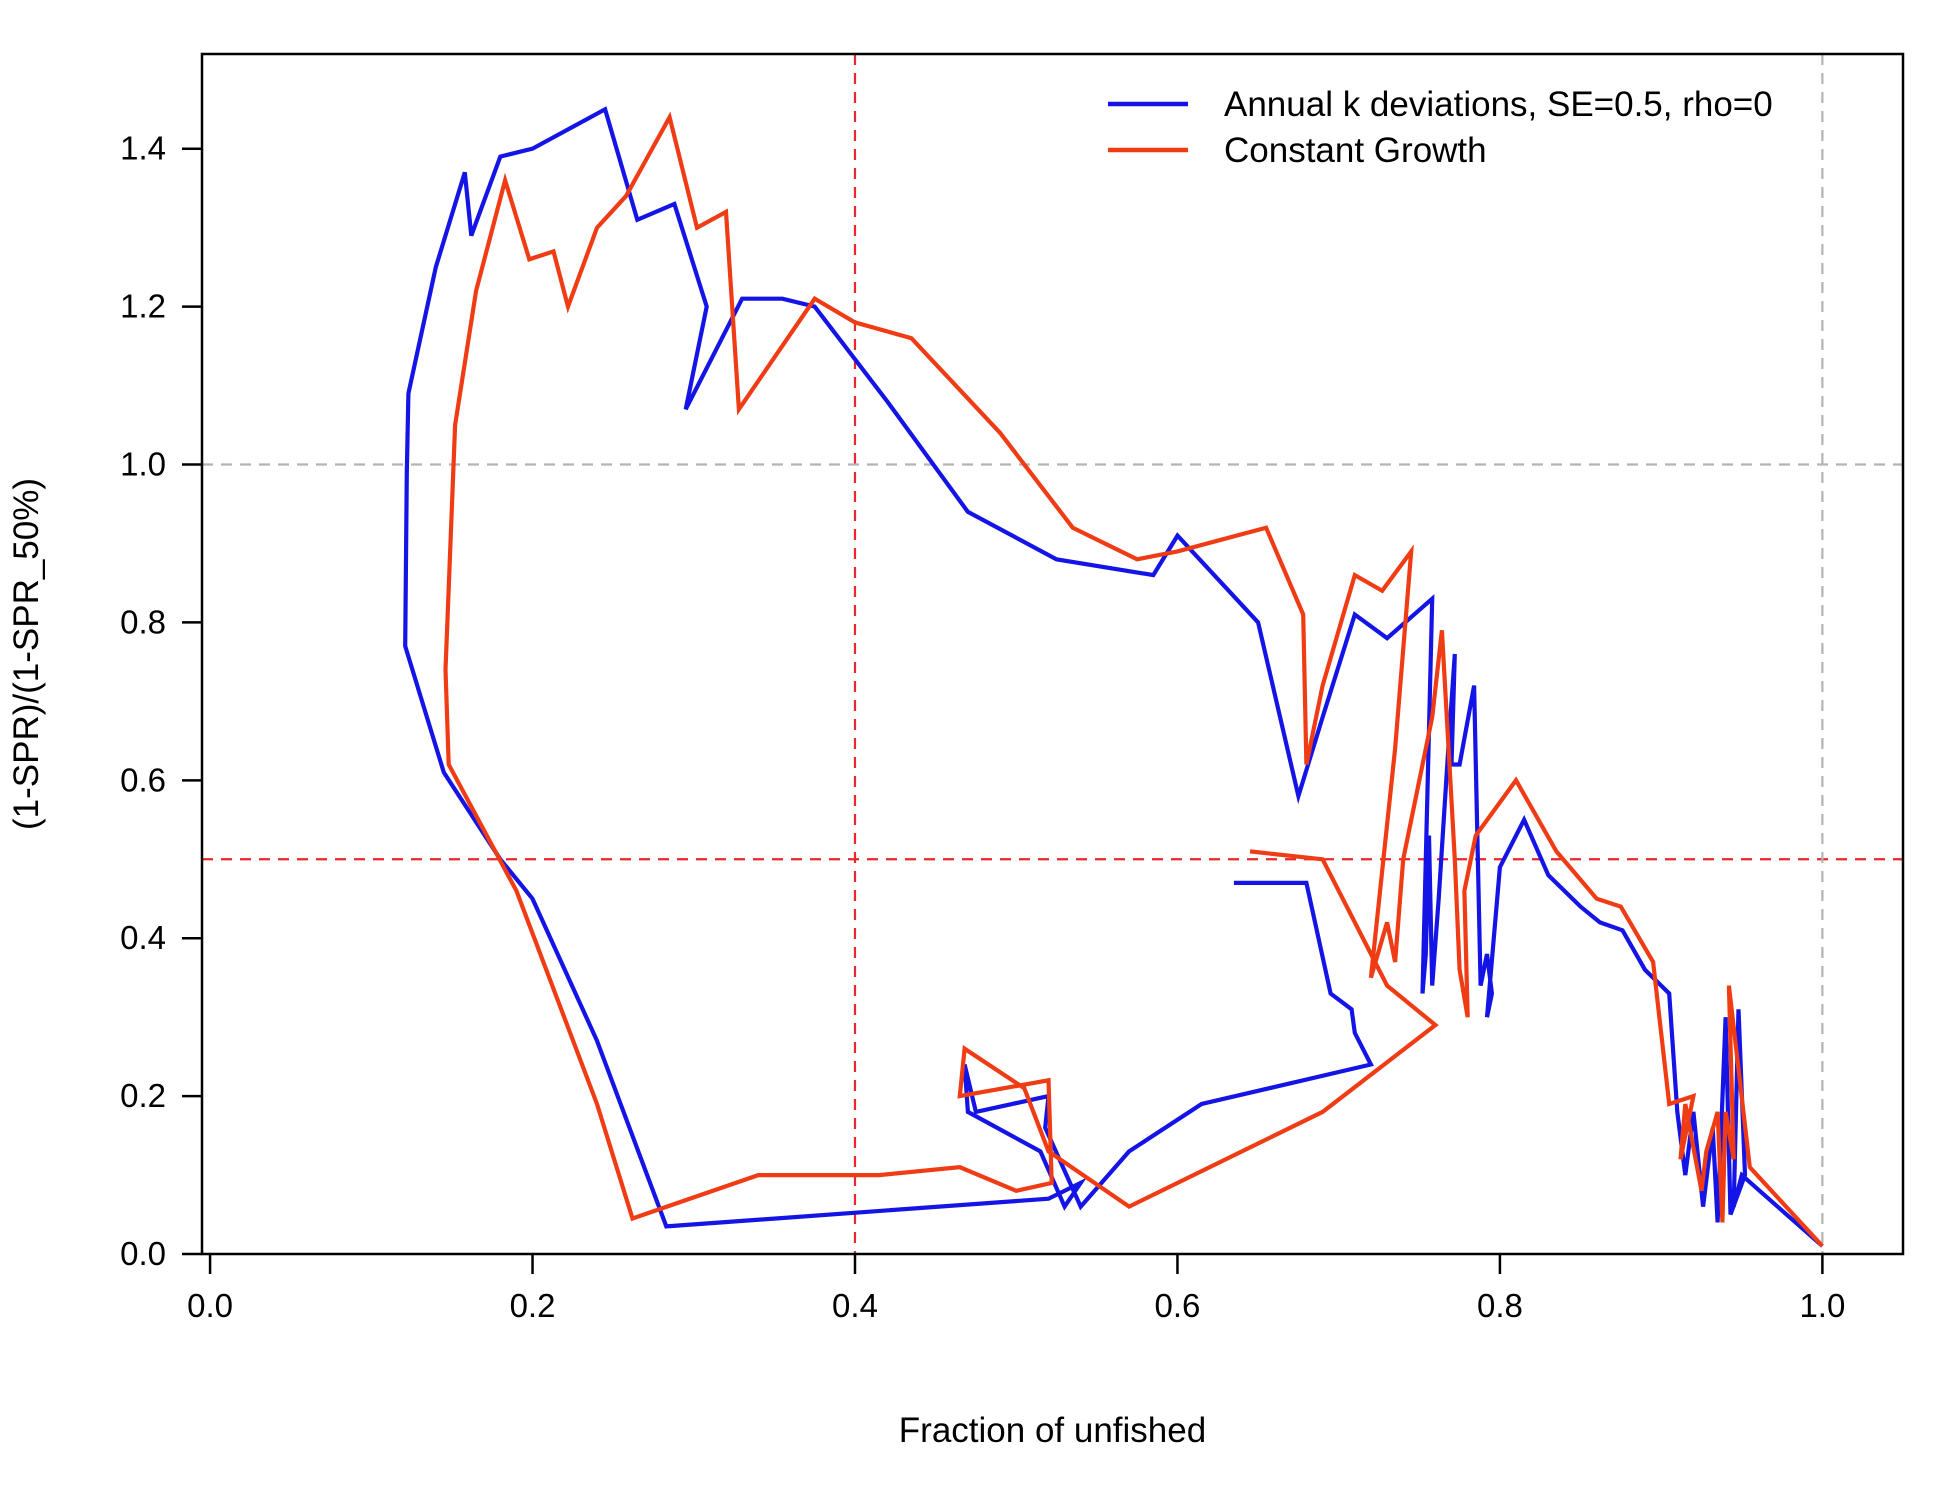 This screenshot has height=1500, width=1950. What do you see at coordinates (533, 1305) in the screenshot?
I see `x-tick-label: 0.2` at bounding box center [533, 1305].